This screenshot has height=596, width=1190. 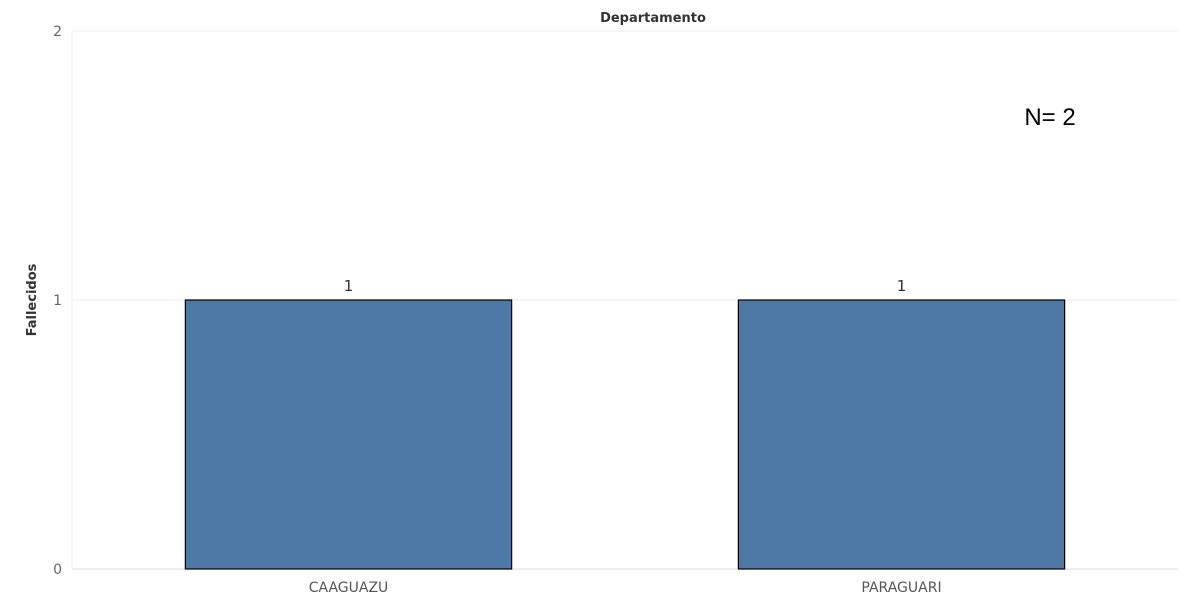 I want to click on x-category-label: PARAGUARI, so click(x=901, y=588).